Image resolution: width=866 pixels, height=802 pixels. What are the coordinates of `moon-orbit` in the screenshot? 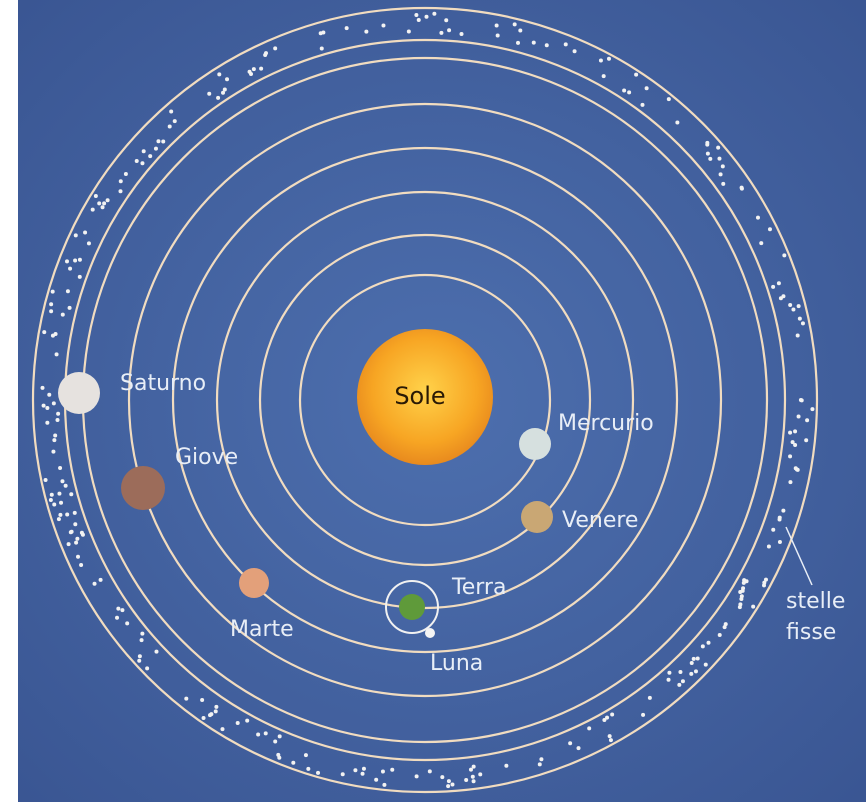 It's located at (412, 607).